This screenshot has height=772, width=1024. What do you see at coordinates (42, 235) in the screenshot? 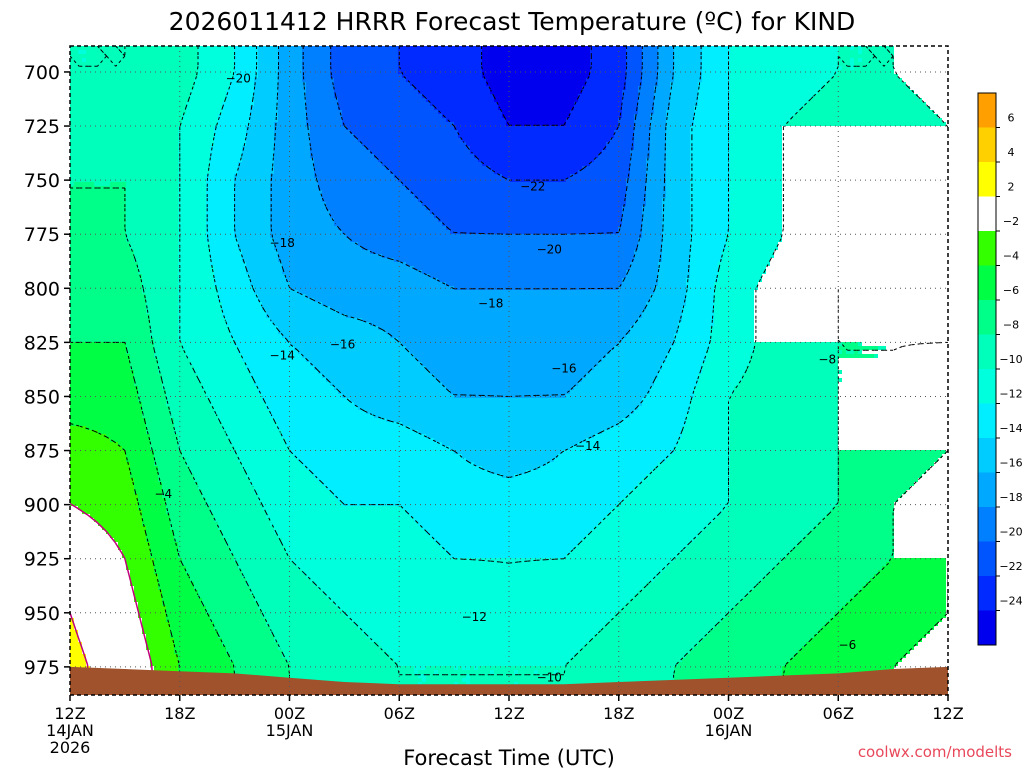
I see `y-tick-label: 775` at bounding box center [42, 235].